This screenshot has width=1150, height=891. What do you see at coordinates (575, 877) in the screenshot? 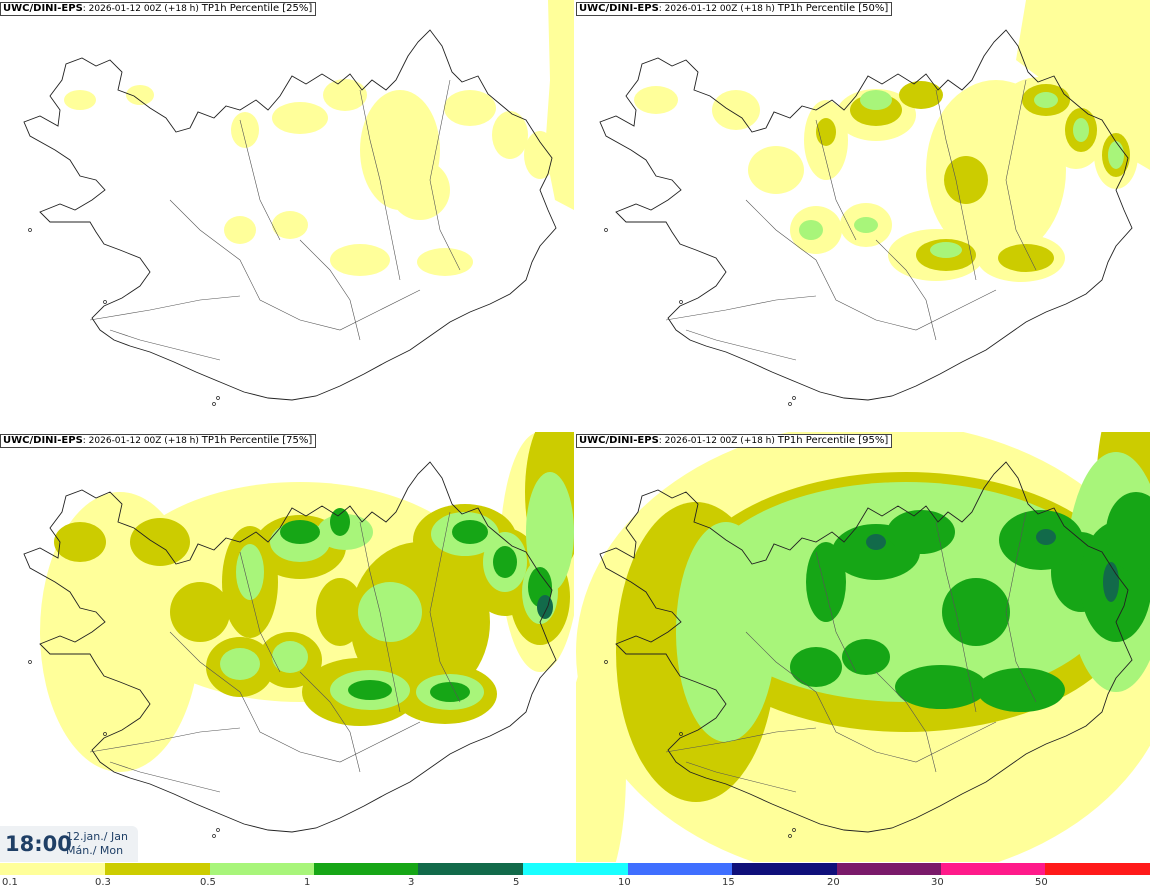
I see `color-scale-legend: 0.1 0.3 0.5 1 3 5 10 15 20 30 50` at bounding box center [575, 877].